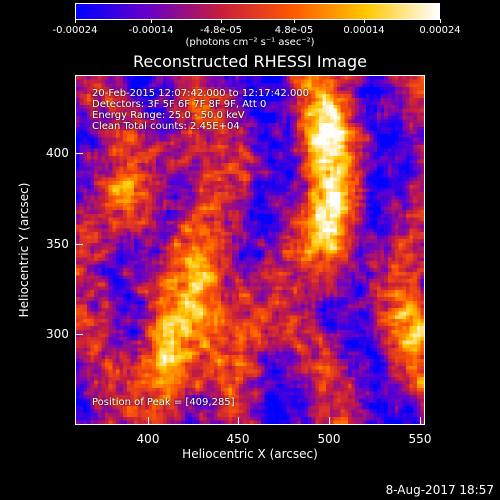 Image resolution: width=500 pixels, height=500 pixels. Describe the element at coordinates (24, 250) in the screenshot. I see `y-axis-label: Heliocentric Y (arcsec)` at that location.